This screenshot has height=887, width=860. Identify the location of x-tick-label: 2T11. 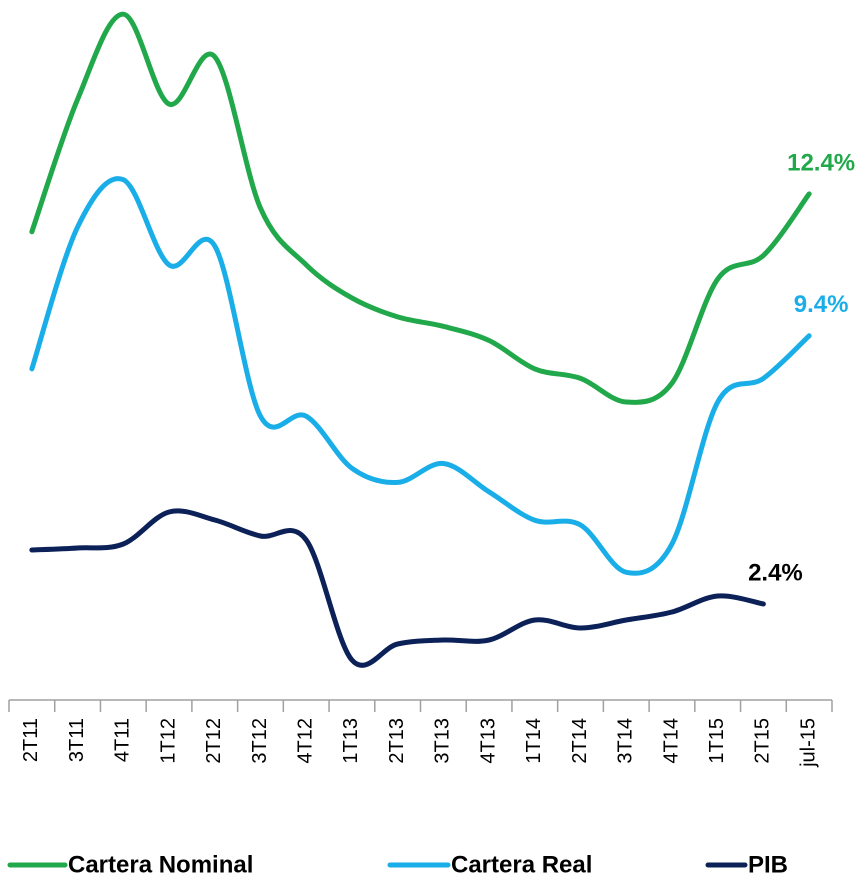
(31, 740).